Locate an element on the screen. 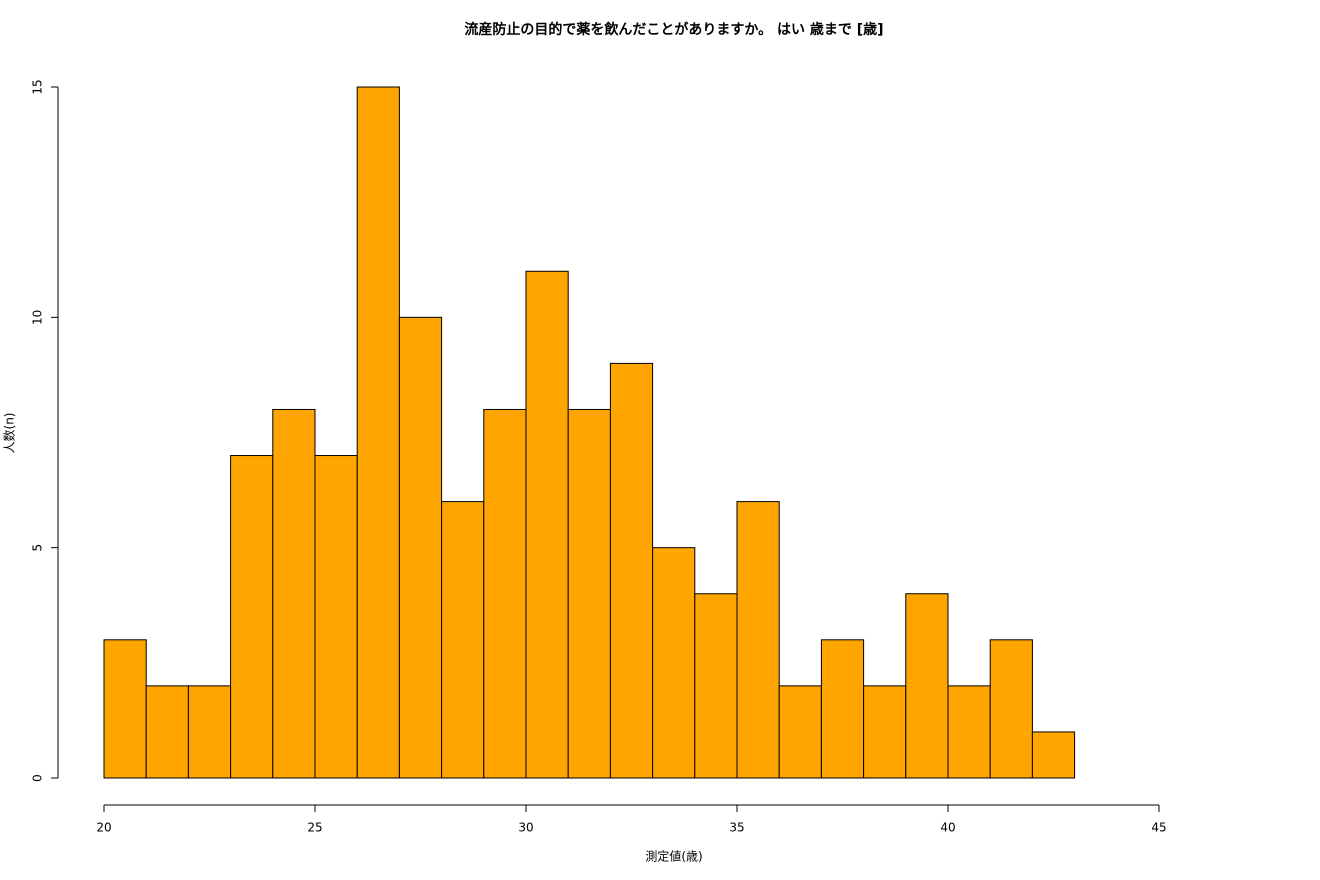 Image resolution: width=1320 pixels, height=880 pixels. x-tick-label: 40 is located at coordinates (947, 828).